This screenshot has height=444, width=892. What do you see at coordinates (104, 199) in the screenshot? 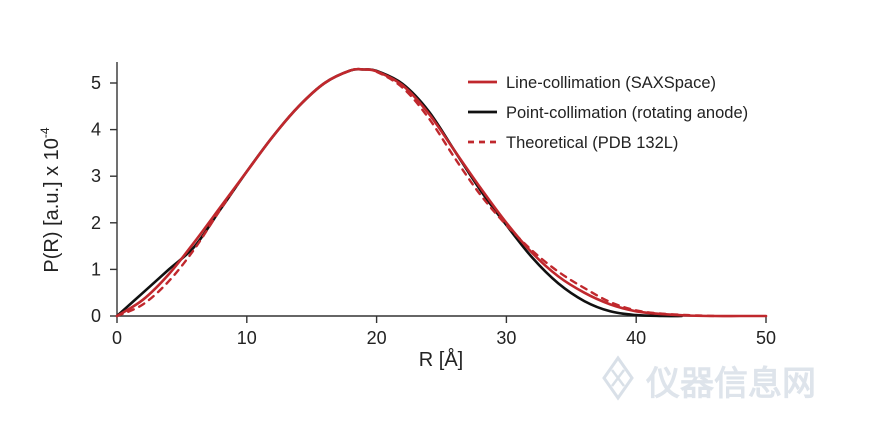
I see `y-ticks: 0 1 2 3 4 5` at bounding box center [104, 199].